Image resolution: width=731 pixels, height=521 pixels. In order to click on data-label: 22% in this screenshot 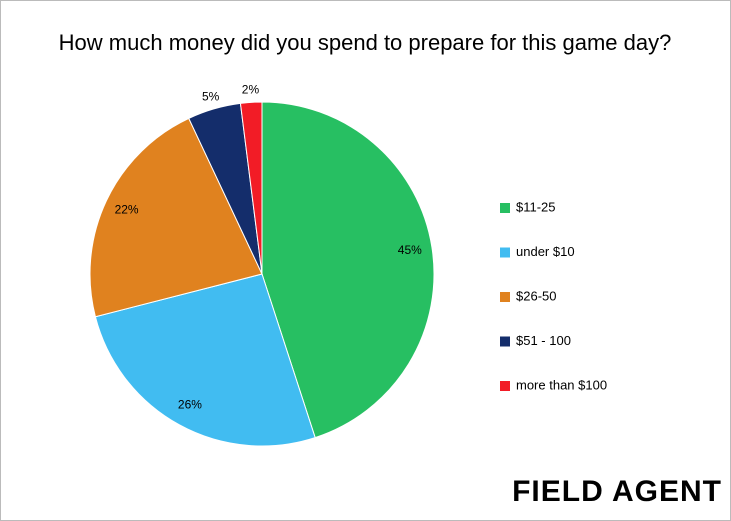, I will do `click(127, 209)`.